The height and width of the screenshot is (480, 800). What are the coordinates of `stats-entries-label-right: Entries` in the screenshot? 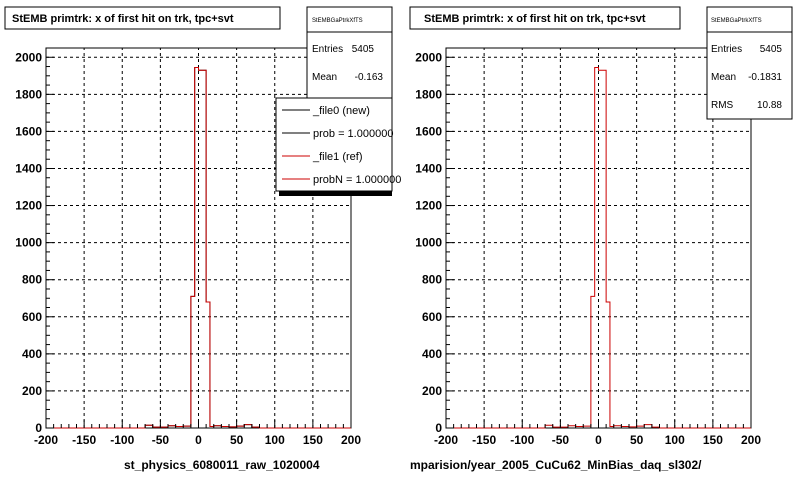 It's located at (726, 49).